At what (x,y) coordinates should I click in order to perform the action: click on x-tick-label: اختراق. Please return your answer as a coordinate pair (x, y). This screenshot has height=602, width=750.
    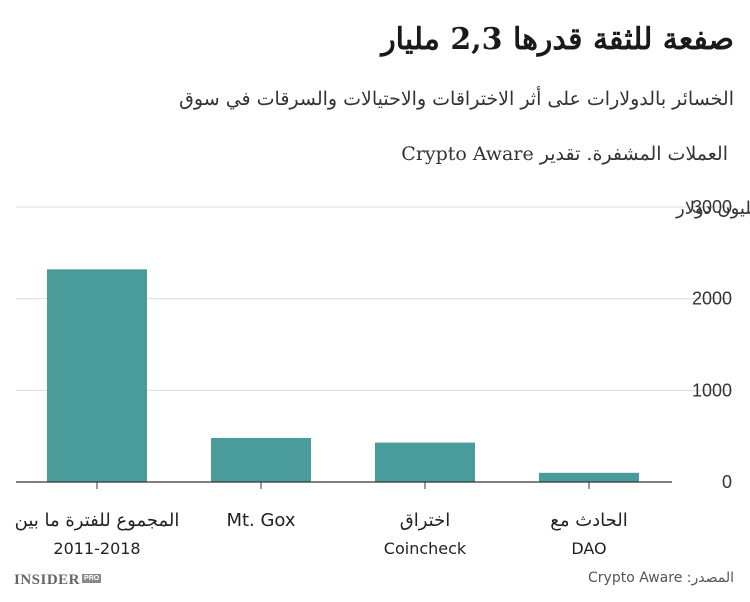
    Looking at the image, I should click on (425, 520).